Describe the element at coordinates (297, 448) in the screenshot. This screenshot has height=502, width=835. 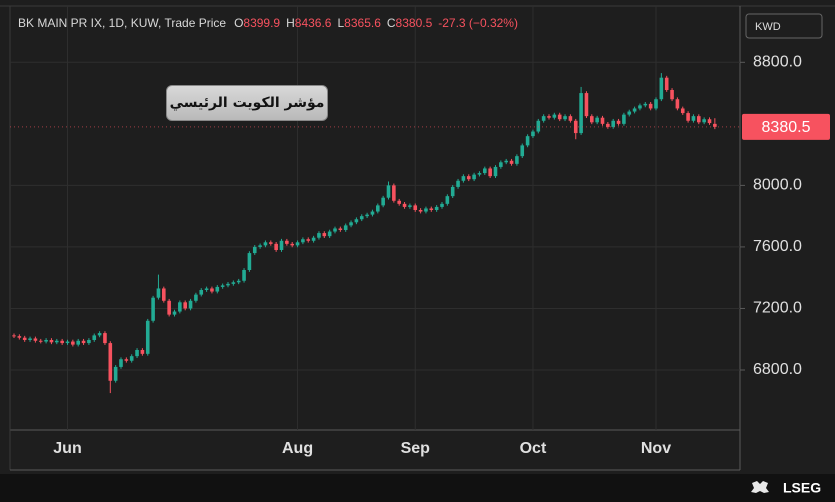
I see `x-tick-label: Aug` at that location.